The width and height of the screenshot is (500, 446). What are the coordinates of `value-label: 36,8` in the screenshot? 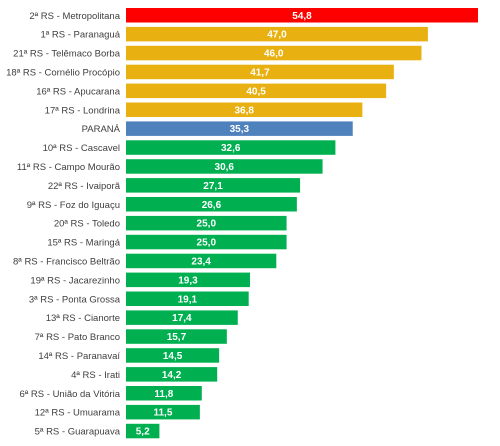 It's located at (244, 110).